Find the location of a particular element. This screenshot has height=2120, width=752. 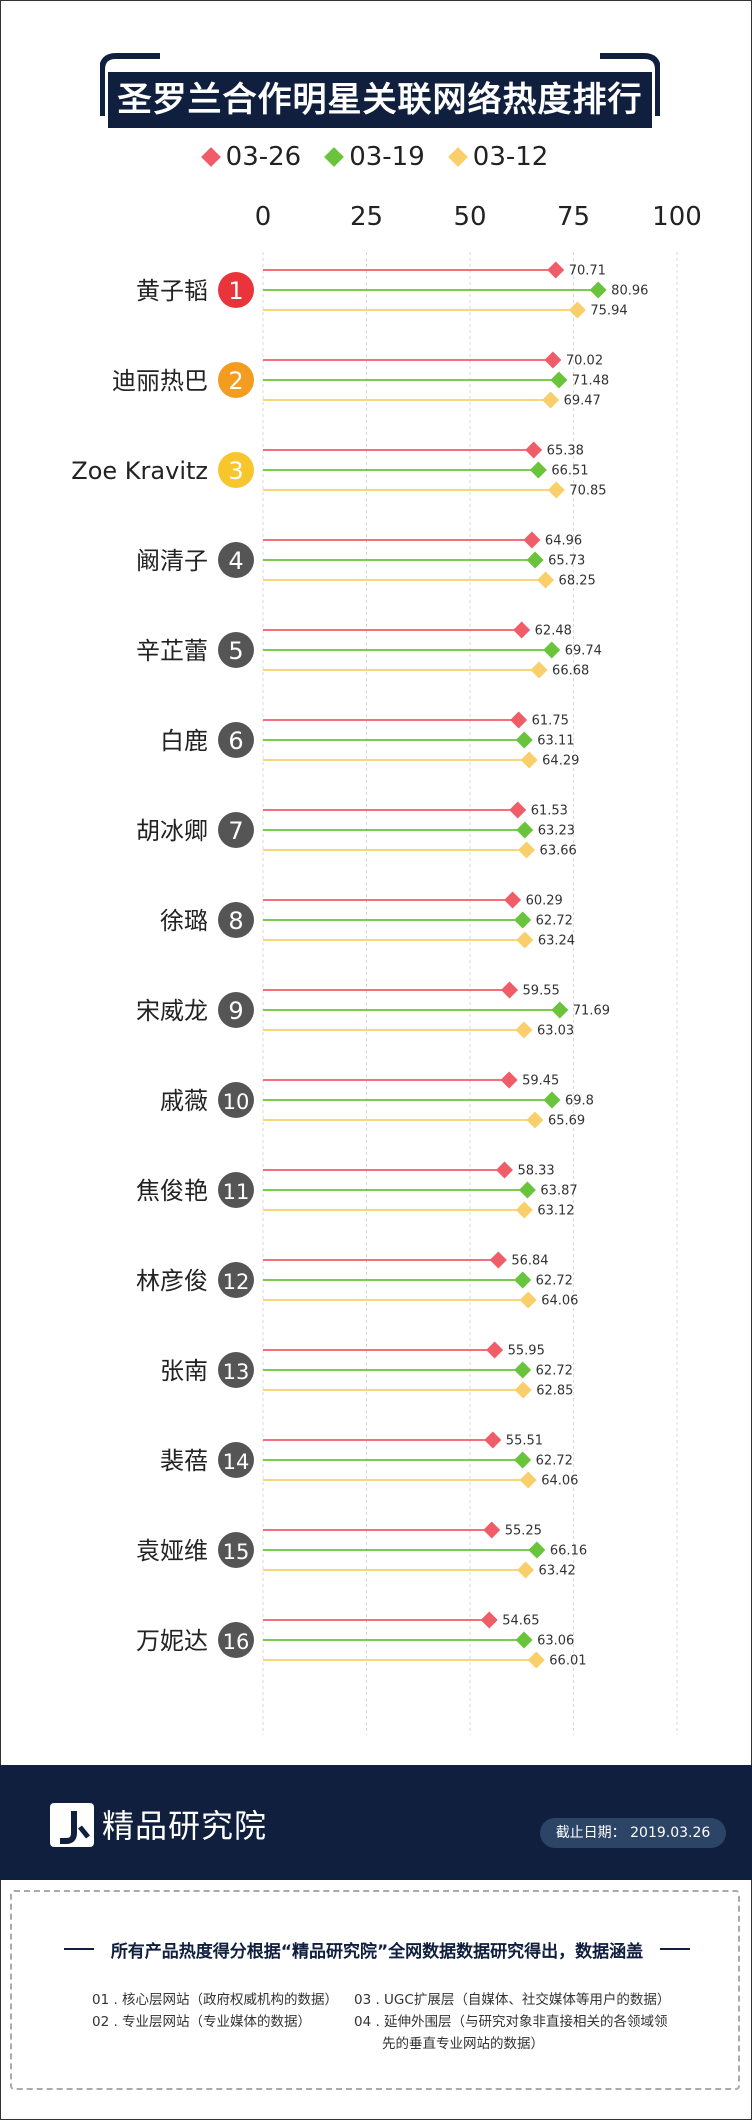

data-label: 62.85 is located at coordinates (554, 1391).